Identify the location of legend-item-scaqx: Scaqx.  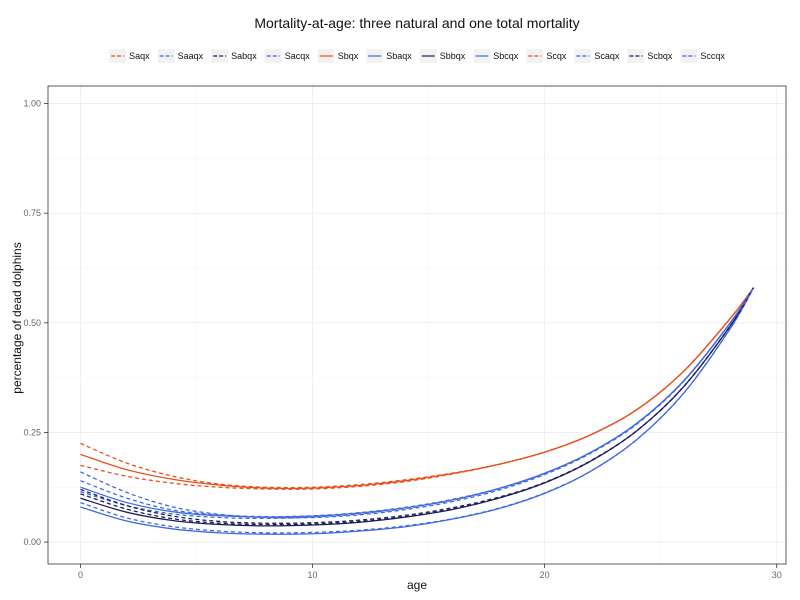
(597, 56).